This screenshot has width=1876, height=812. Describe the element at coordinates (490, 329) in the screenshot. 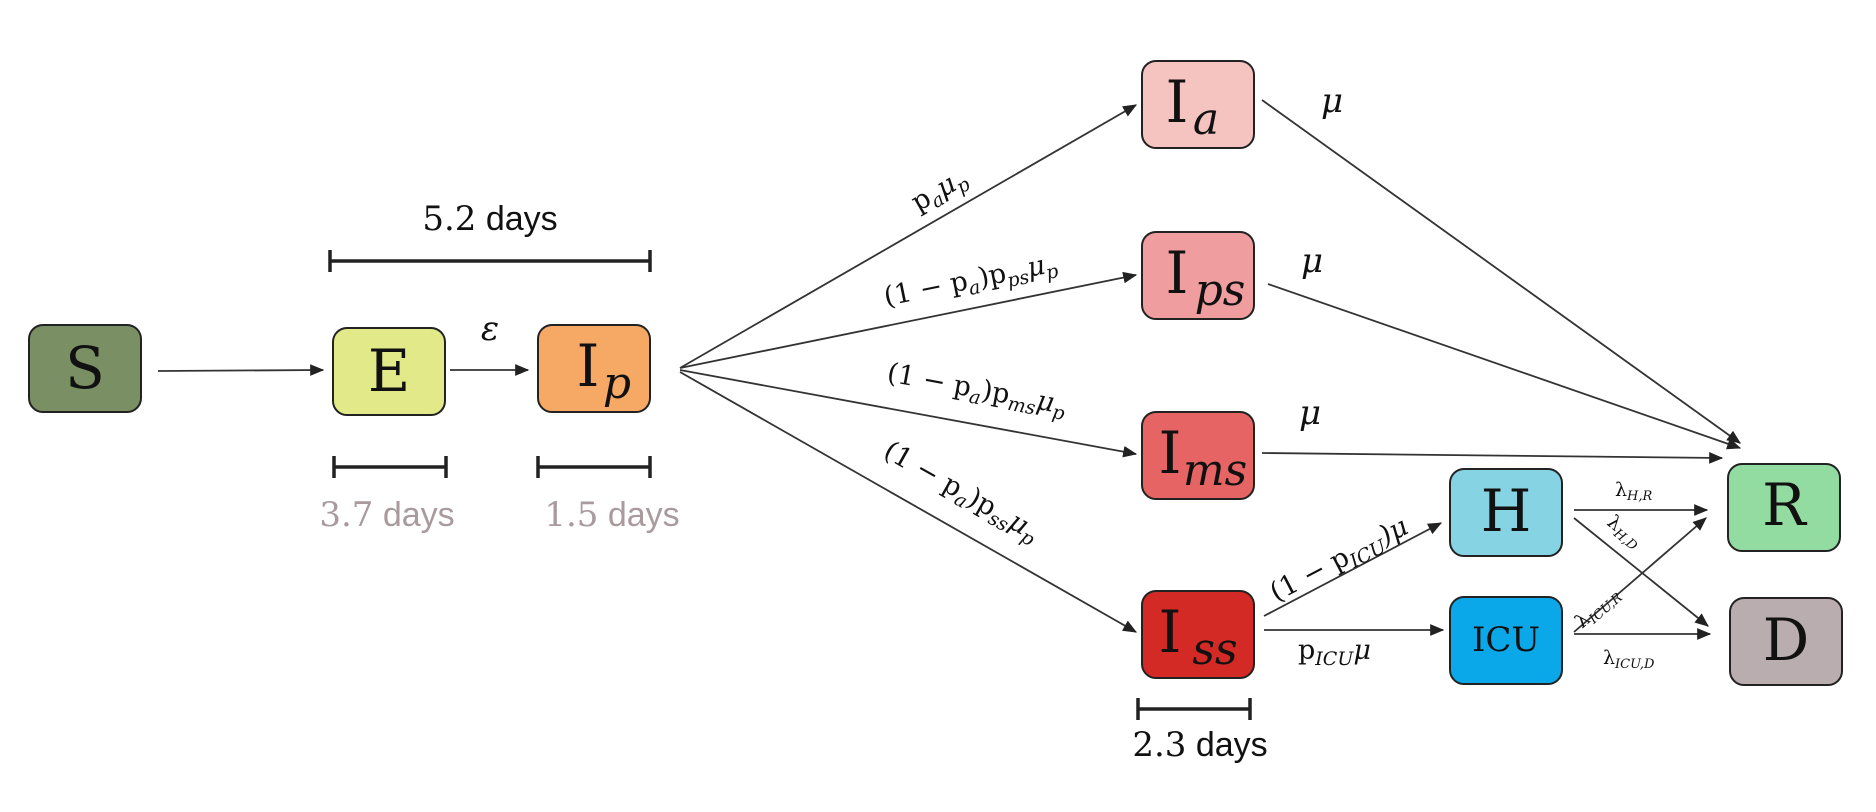

I see `rate-epsilon: ε` at that location.